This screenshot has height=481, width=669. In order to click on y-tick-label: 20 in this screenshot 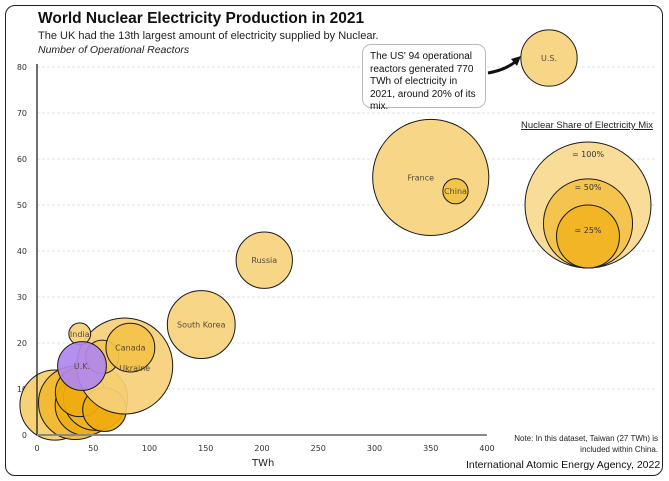, I will do `click(22, 343)`.